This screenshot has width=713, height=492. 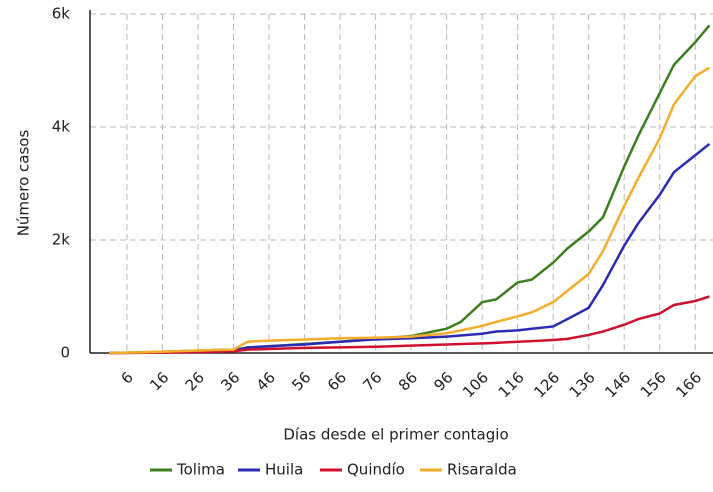 I want to click on x-tick-label: 116, so click(x=511, y=384).